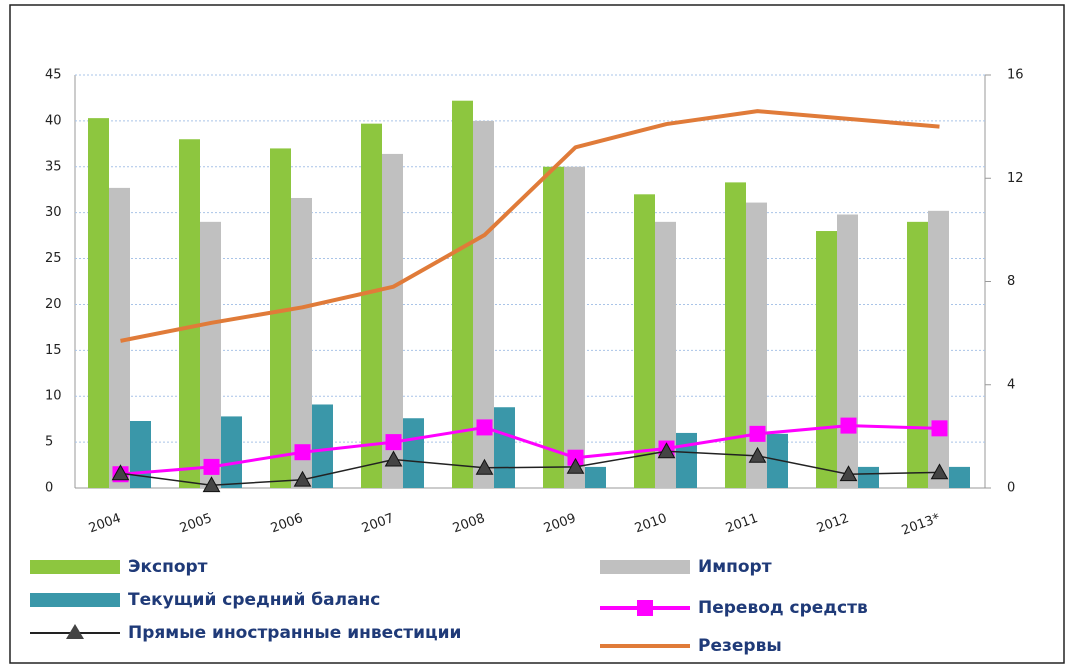  Describe the element at coordinates (378, 523) in the screenshot. I see `x-tick-label: 2007` at that location.